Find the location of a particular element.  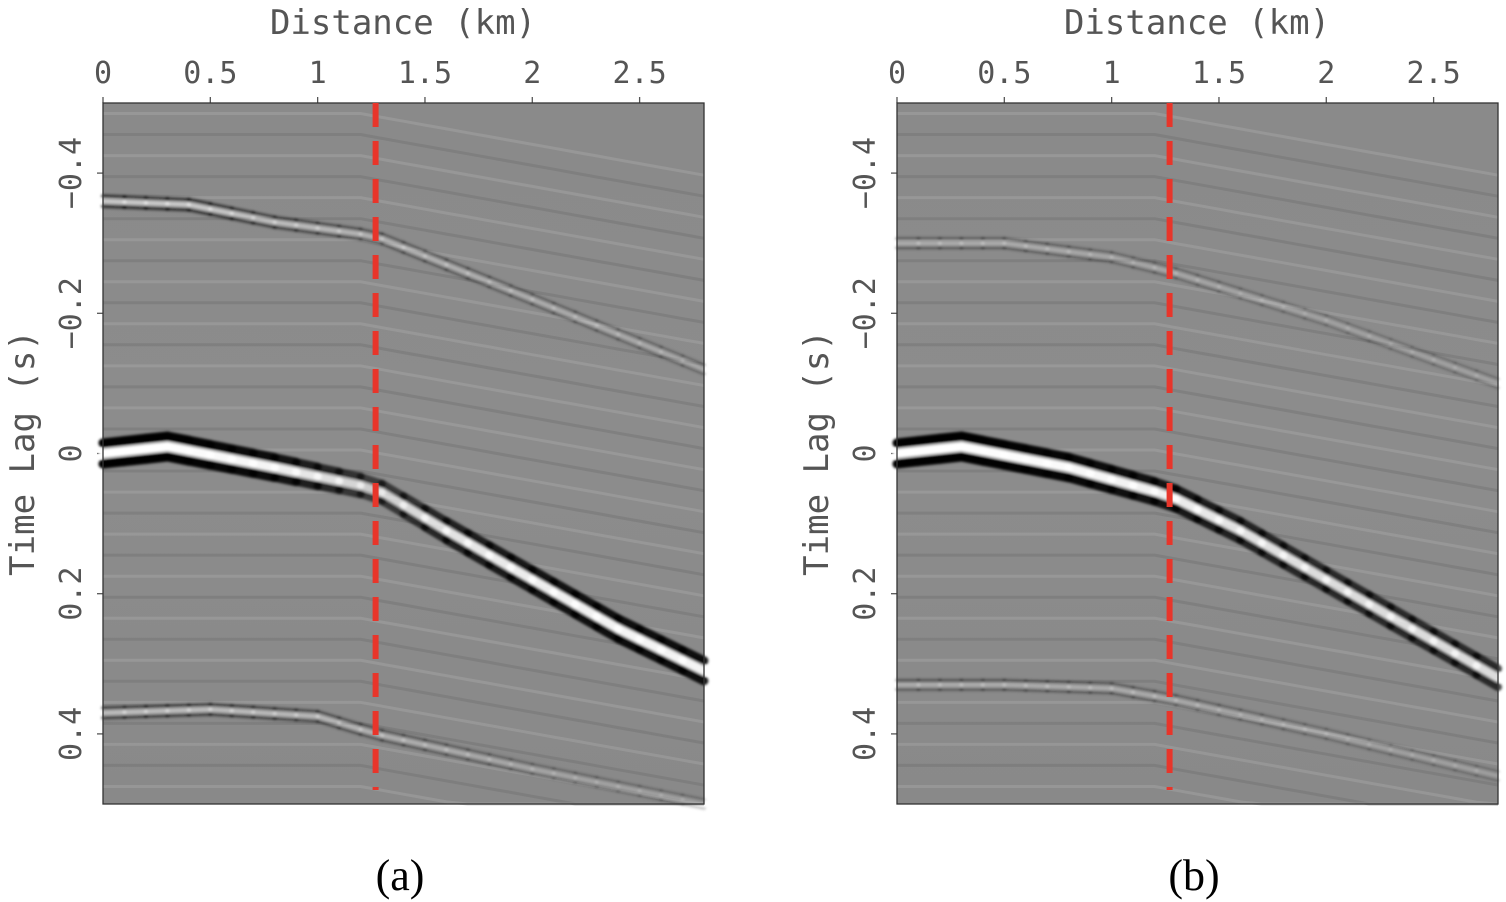

y-axis-label: Time Lag (s) is located at coordinates (817, 453).